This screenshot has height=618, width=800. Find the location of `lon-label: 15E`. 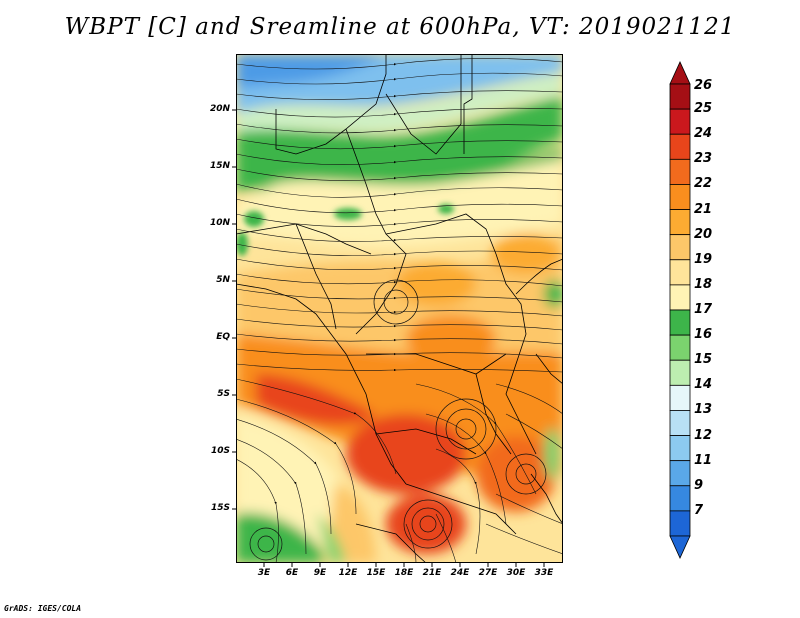

lon-label: 15E is located at coordinates (376, 573).